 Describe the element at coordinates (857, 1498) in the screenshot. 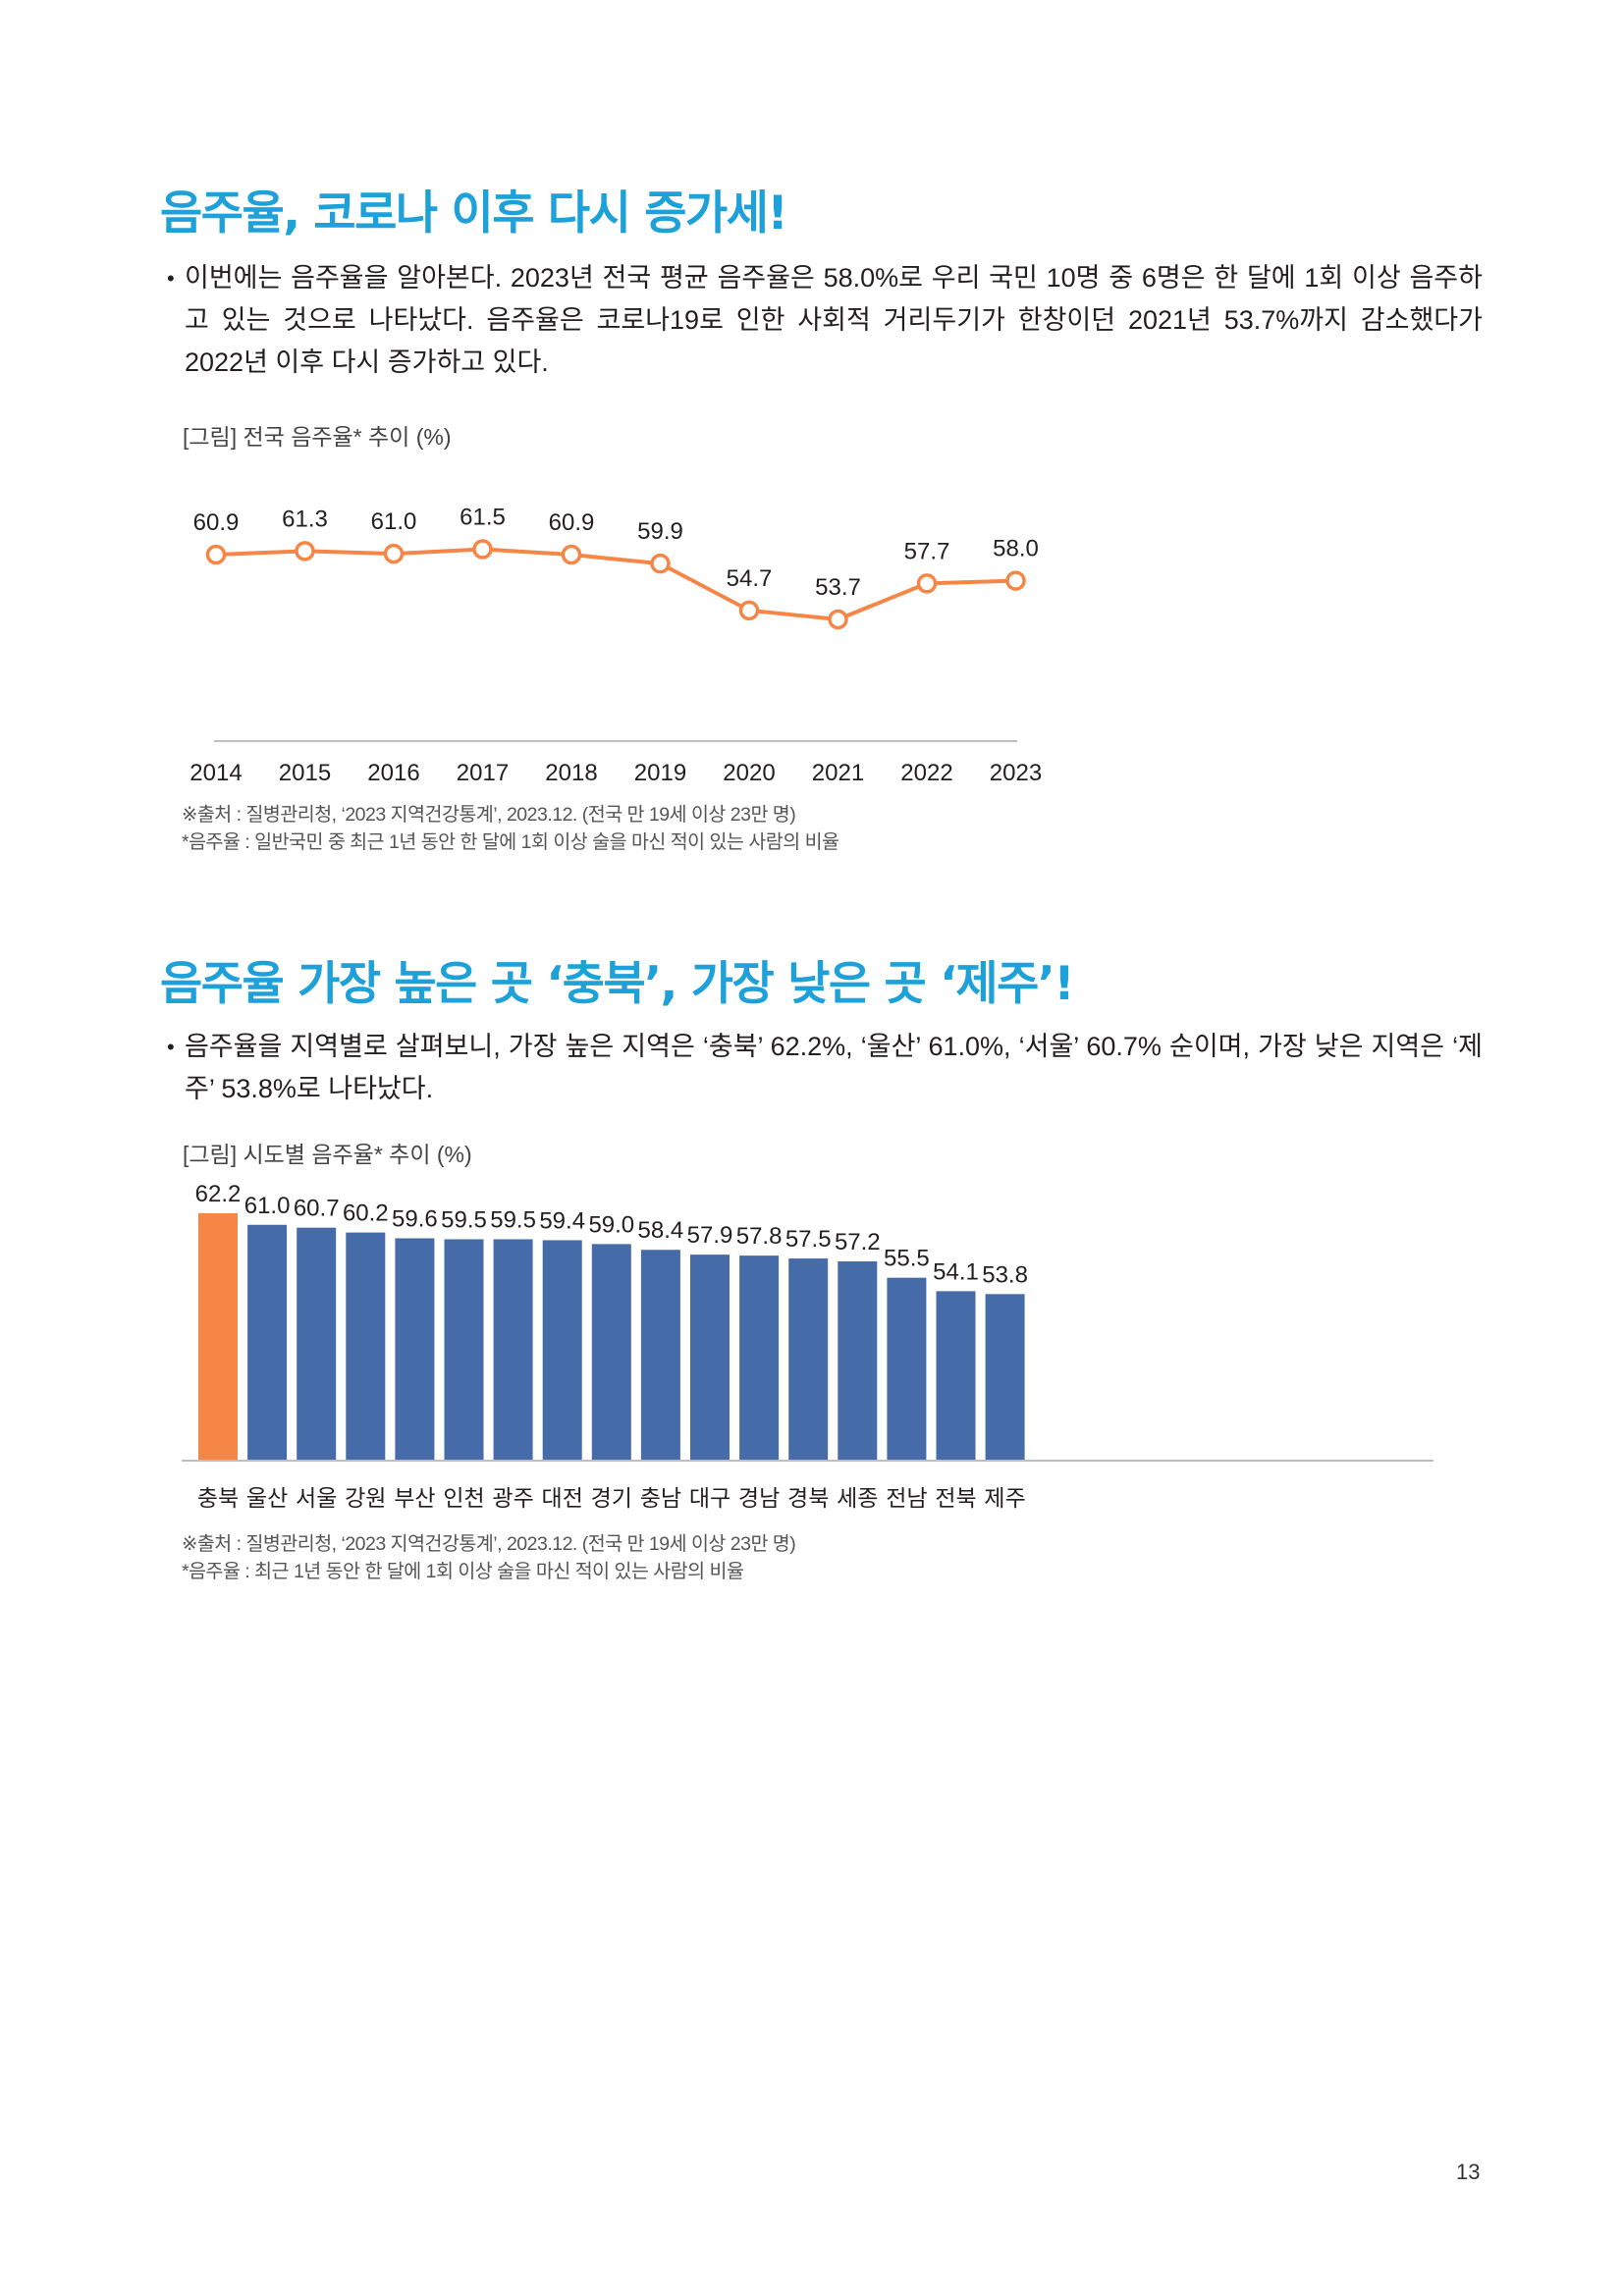

I see `bar-category-label: 세종` at that location.